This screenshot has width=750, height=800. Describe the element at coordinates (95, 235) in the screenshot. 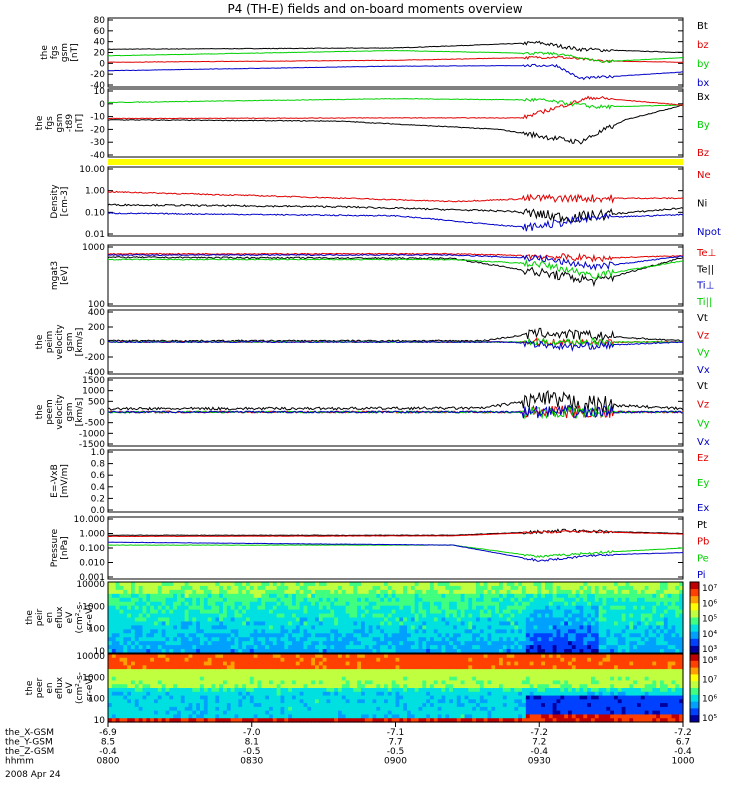

I see `y-tick-label: 0.01` at that location.